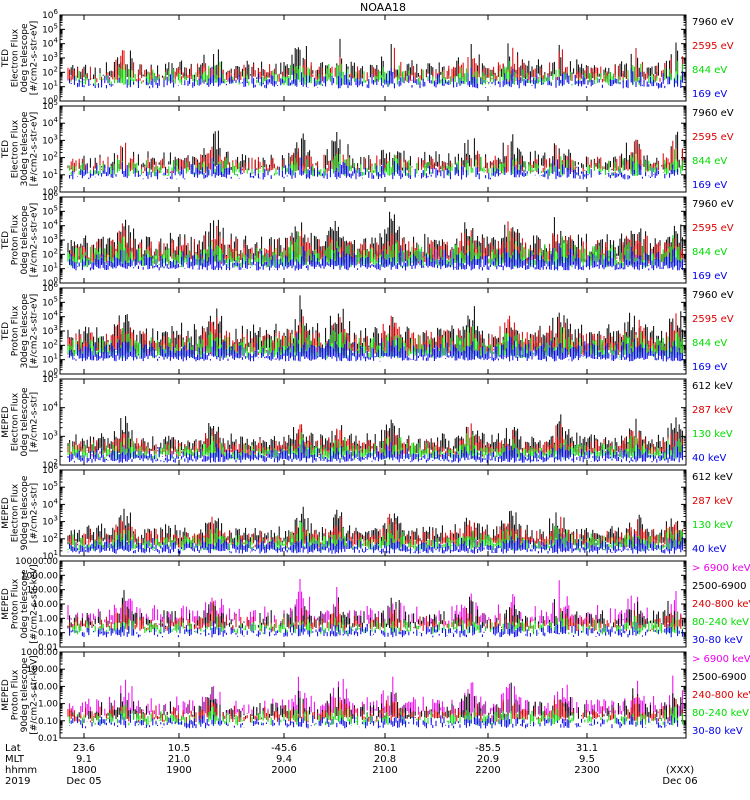 This screenshot has width=750, height=800. I want to click on footer-row-label: hhmm, so click(21, 770).